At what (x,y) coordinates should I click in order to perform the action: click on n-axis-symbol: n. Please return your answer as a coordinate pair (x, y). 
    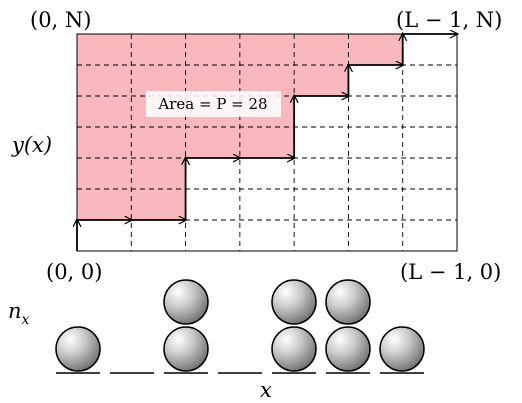
    Looking at the image, I should click on (15, 311).